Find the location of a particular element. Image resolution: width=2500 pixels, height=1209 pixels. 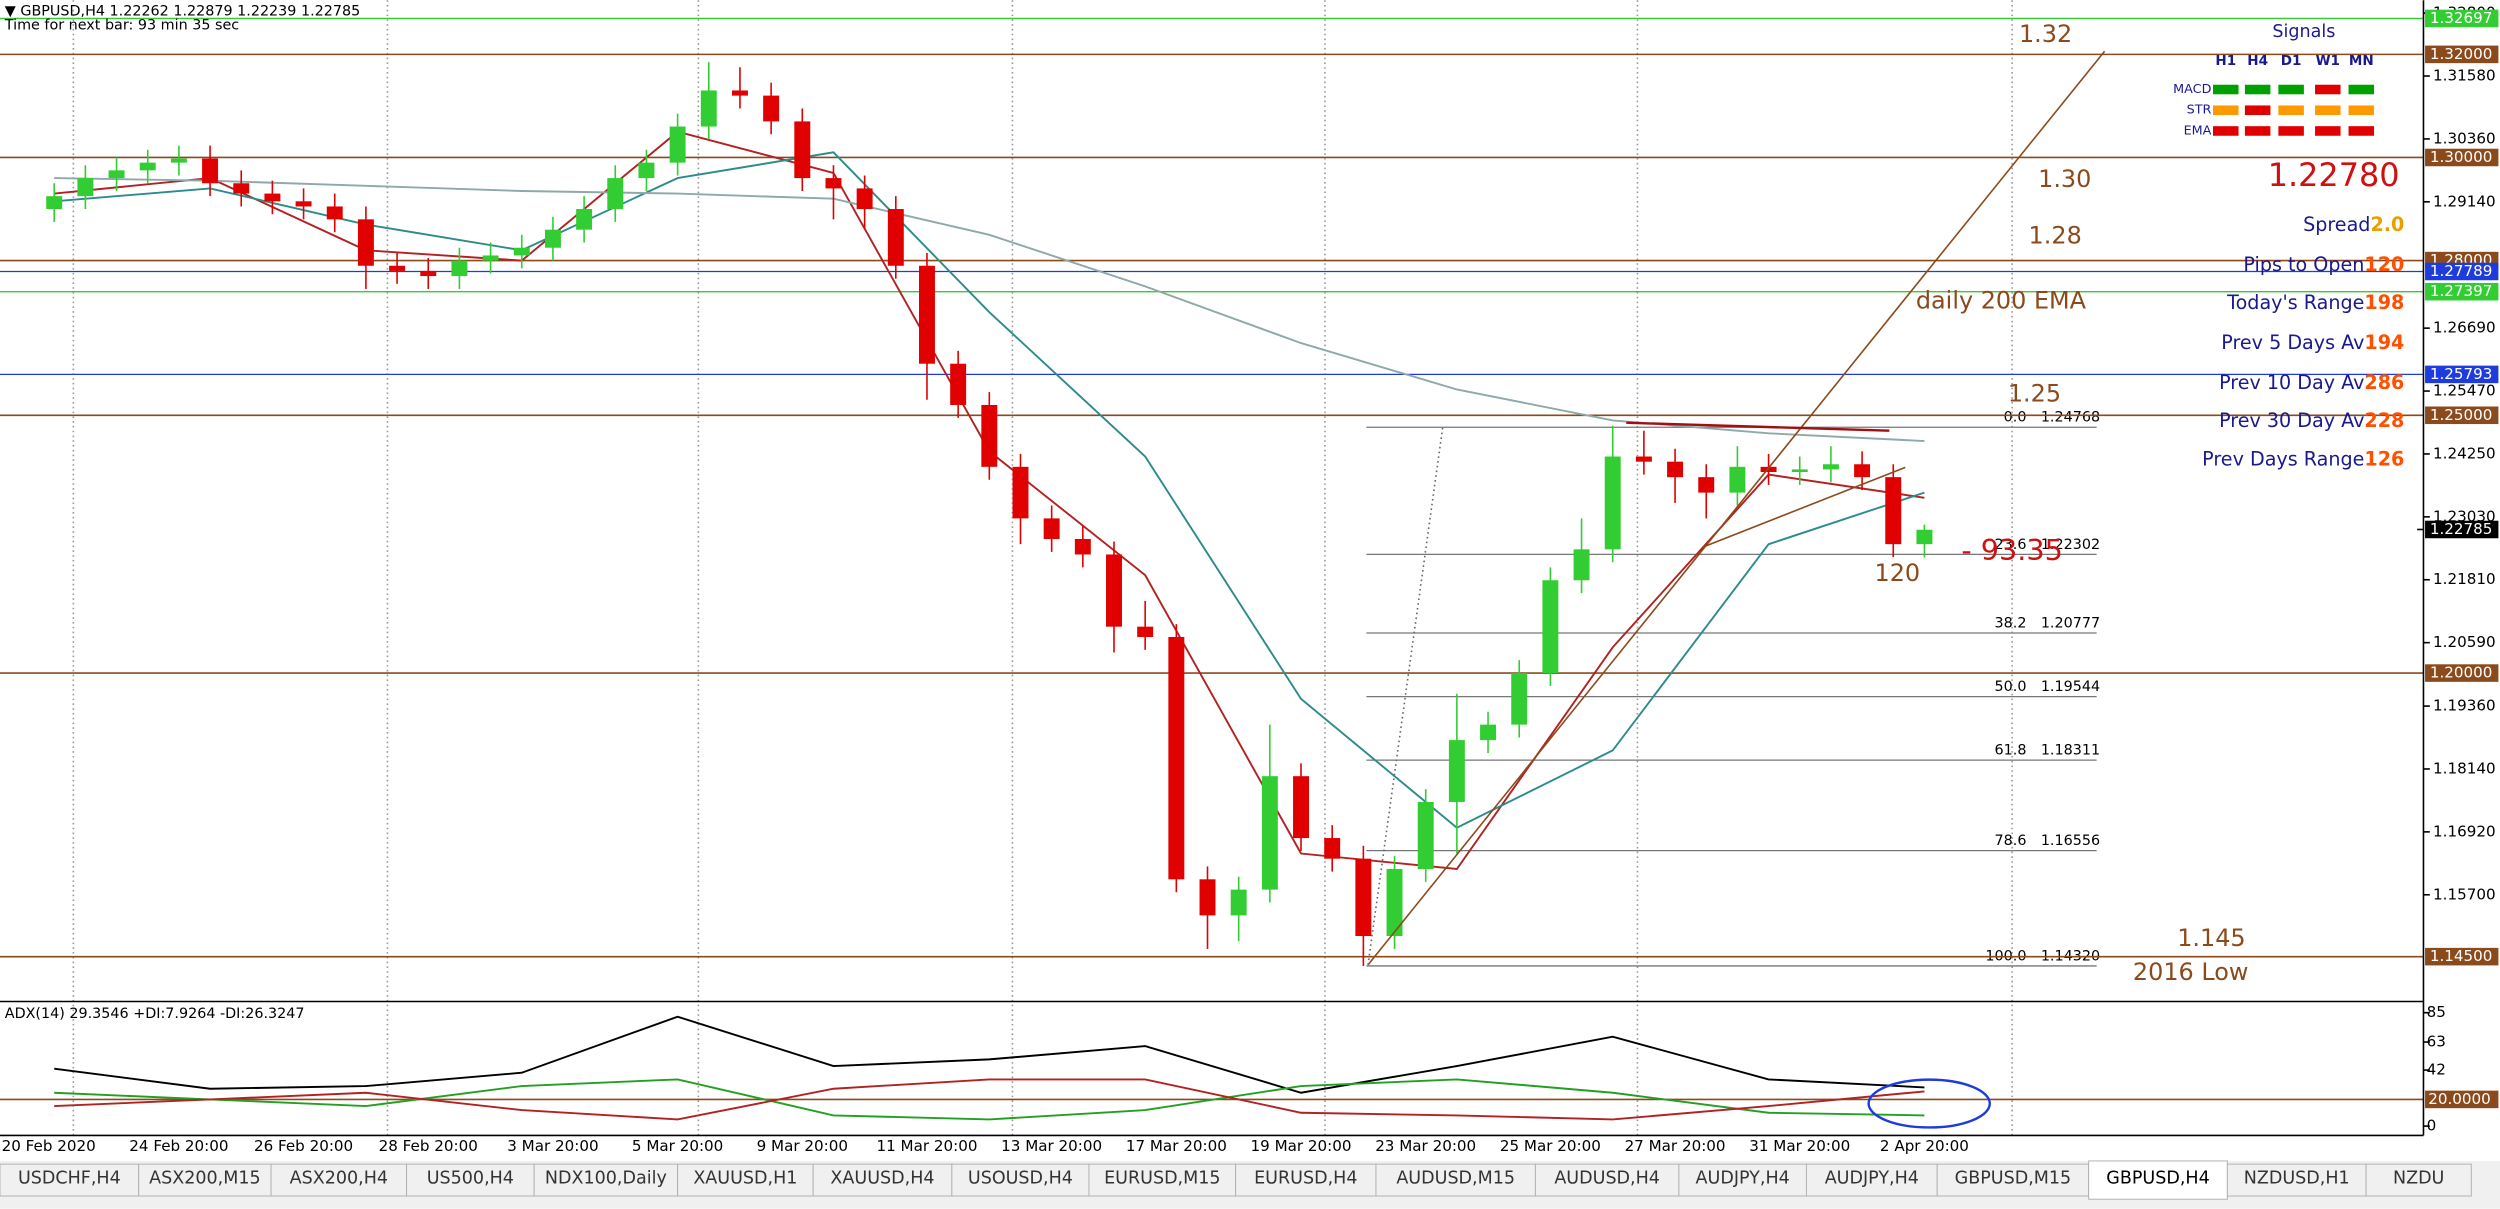

fib-ratio: 0.0 is located at coordinates (2015, 418).